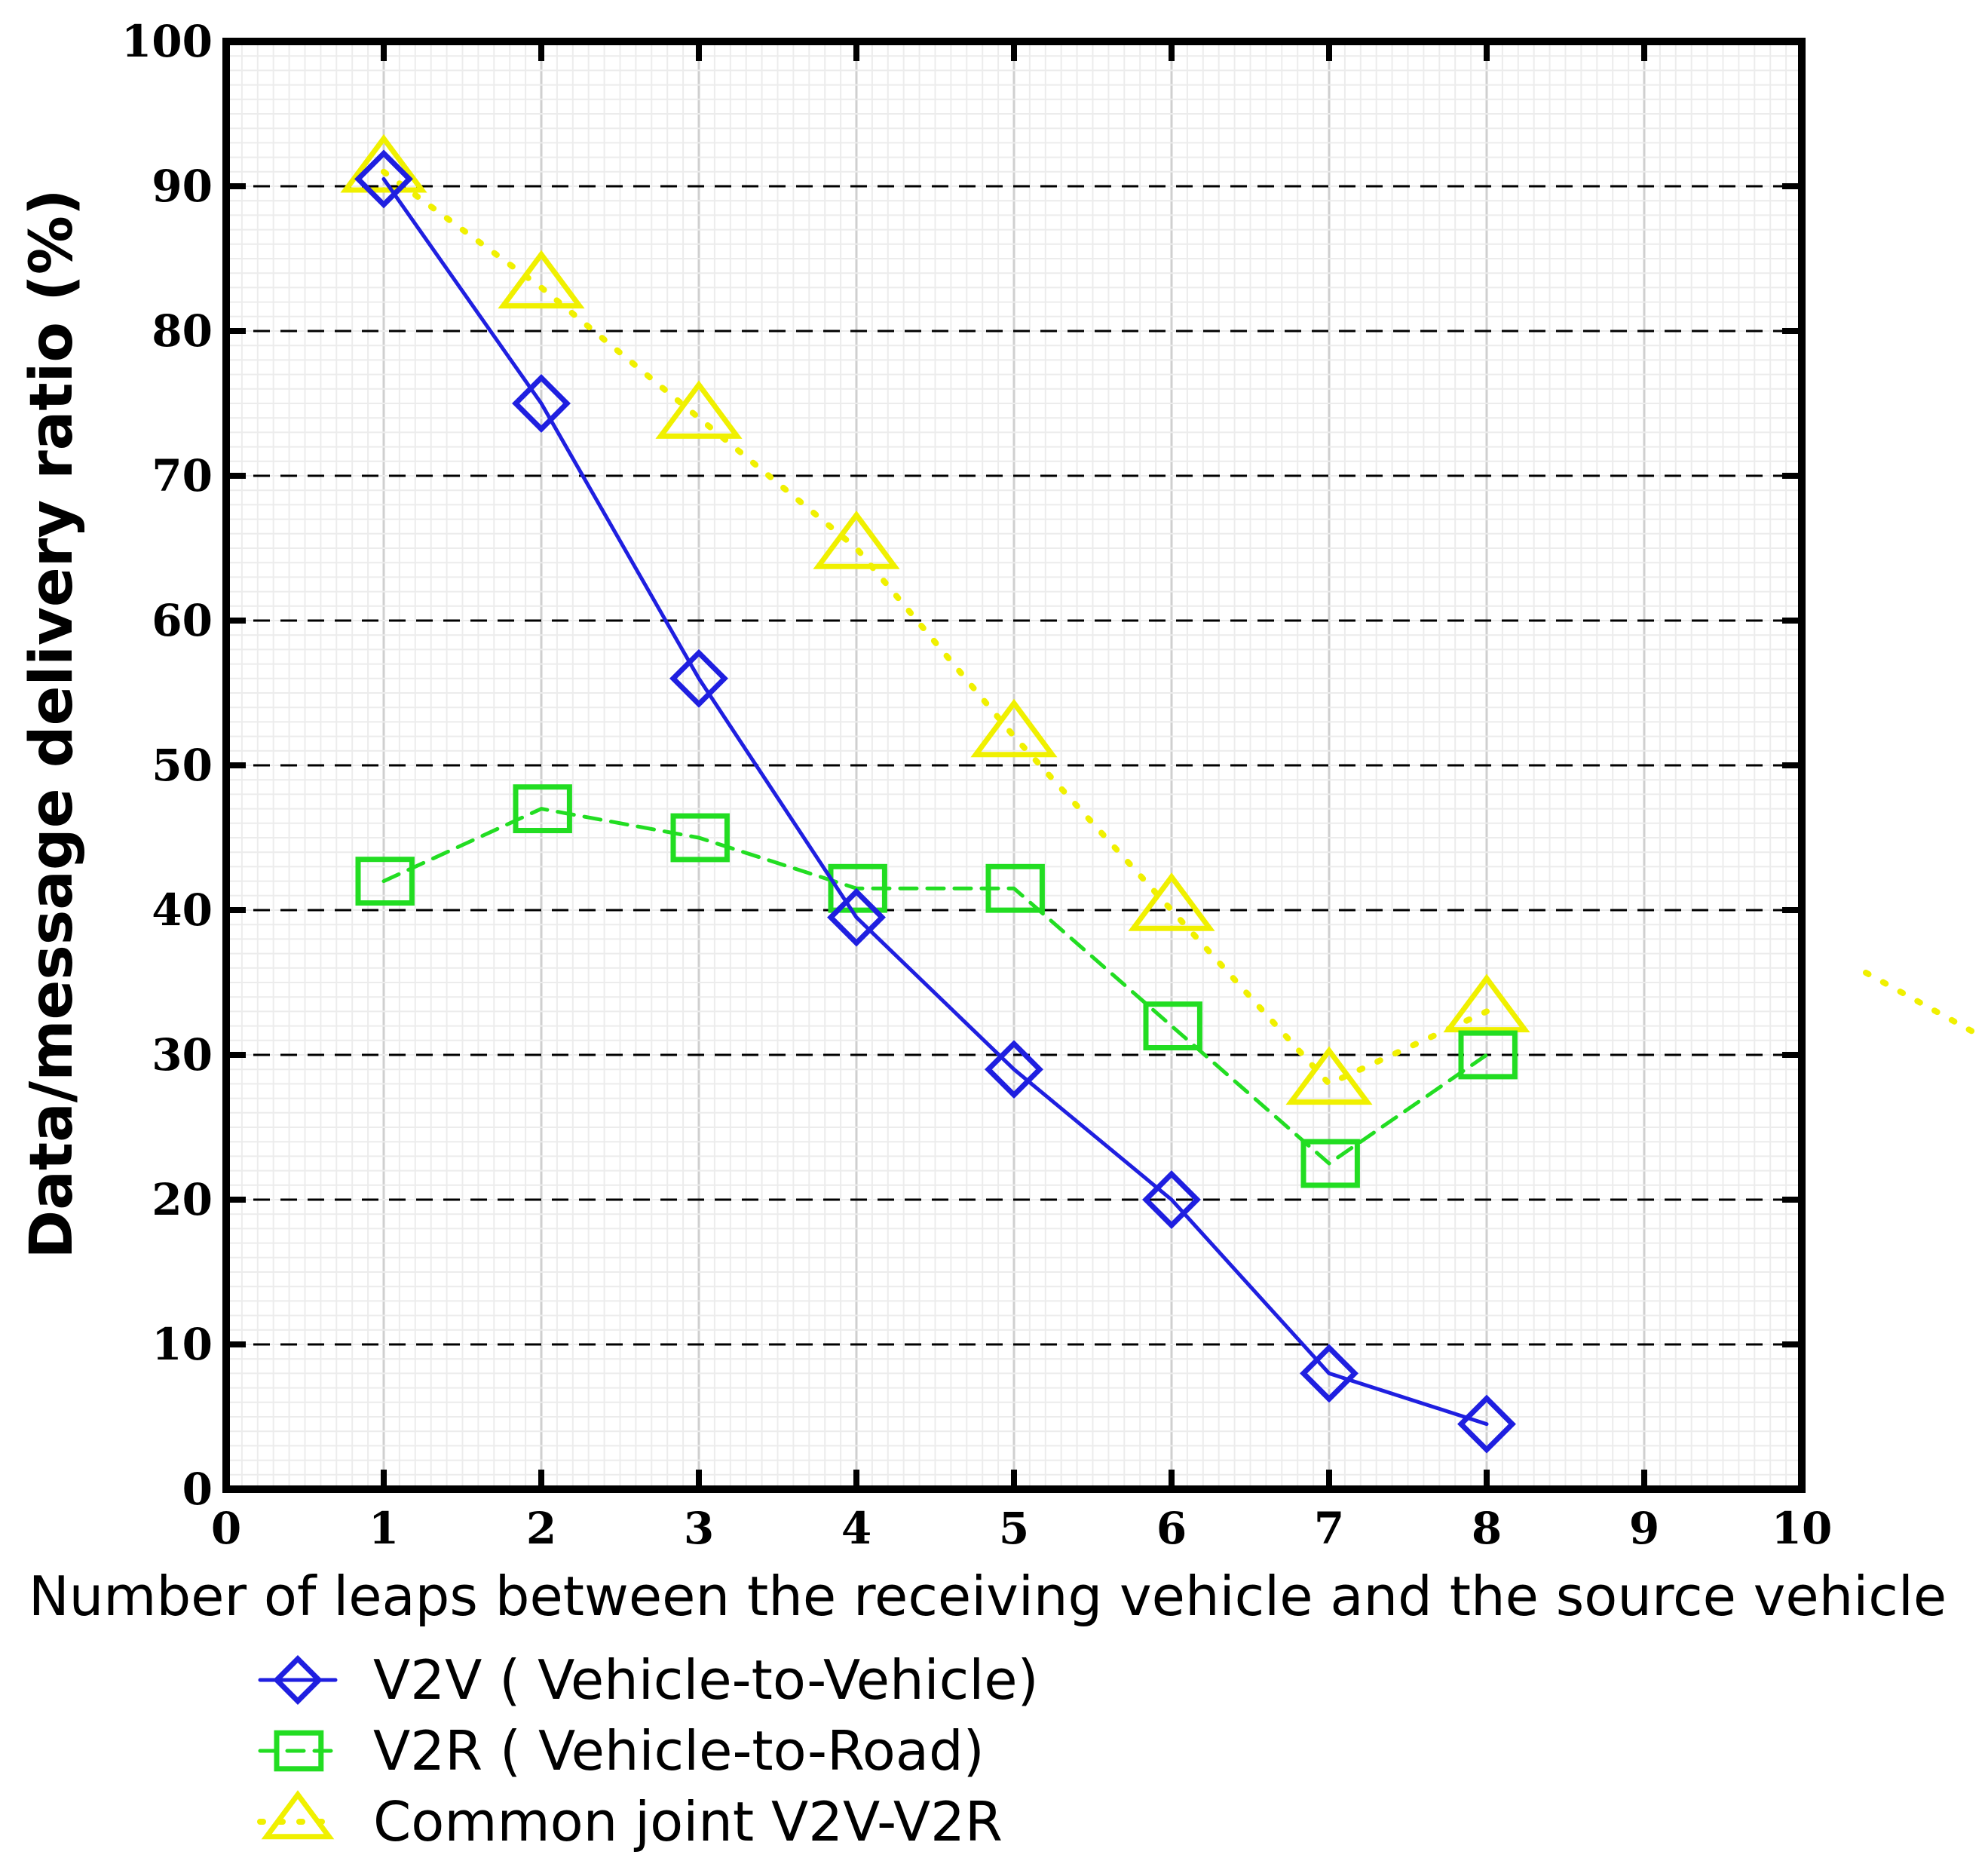  What do you see at coordinates (541, 1528) in the screenshot?
I see `x-tick-label: 2` at bounding box center [541, 1528].